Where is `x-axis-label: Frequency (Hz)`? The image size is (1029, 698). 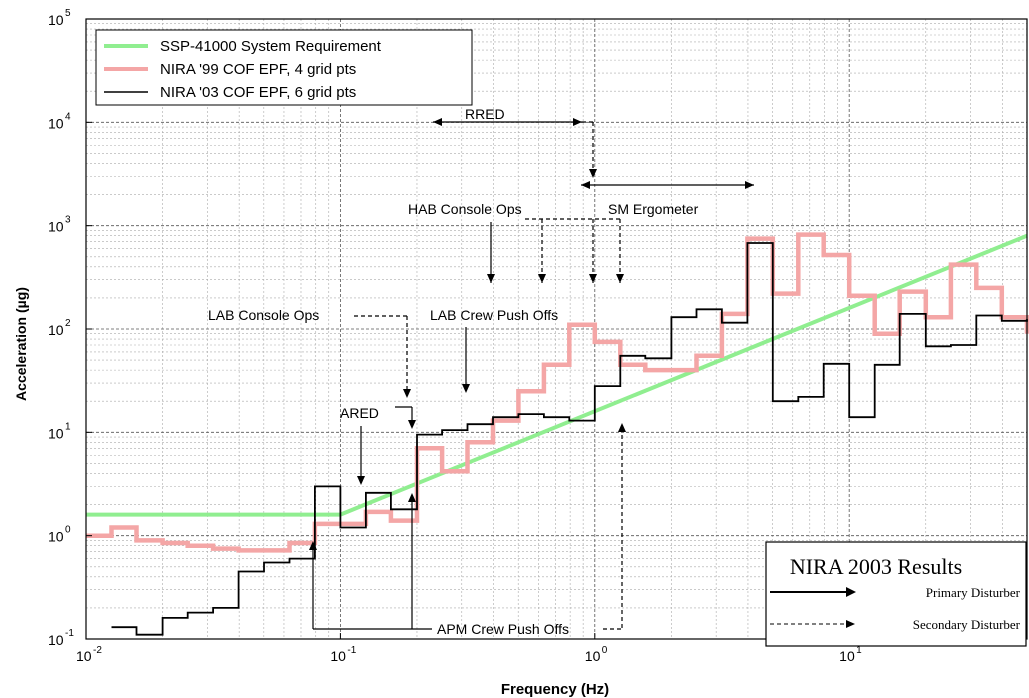 x-axis-label: Frequency (Hz) is located at coordinates (555, 689).